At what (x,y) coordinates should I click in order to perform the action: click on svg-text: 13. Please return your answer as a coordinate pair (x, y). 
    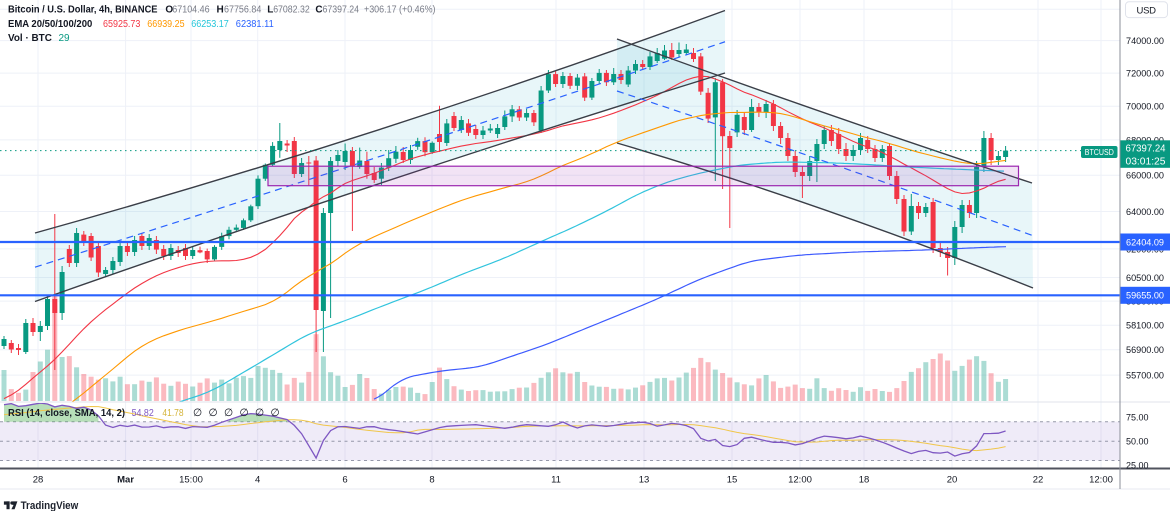
    Looking at the image, I should click on (644, 480).